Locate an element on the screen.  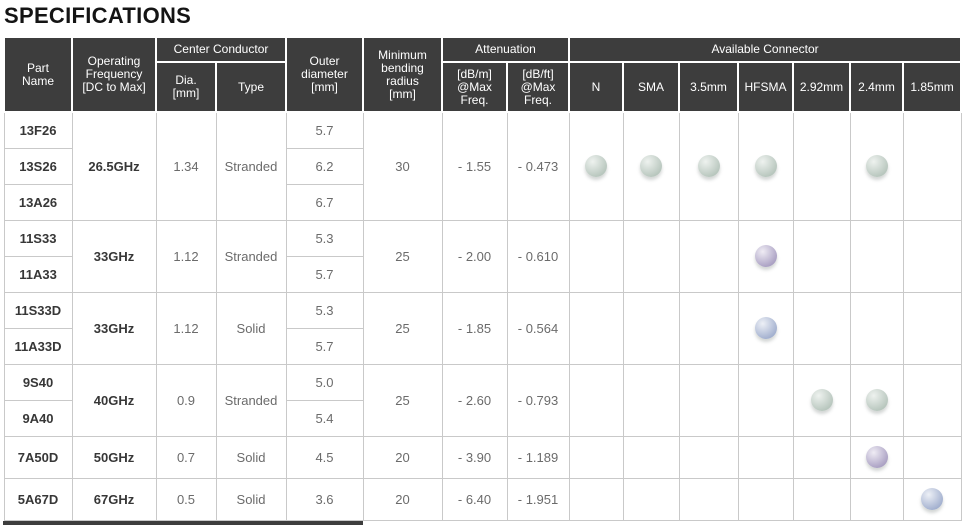
header-min-bending-radius: Minimum bending radius [mm] is located at coordinates (402, 74).